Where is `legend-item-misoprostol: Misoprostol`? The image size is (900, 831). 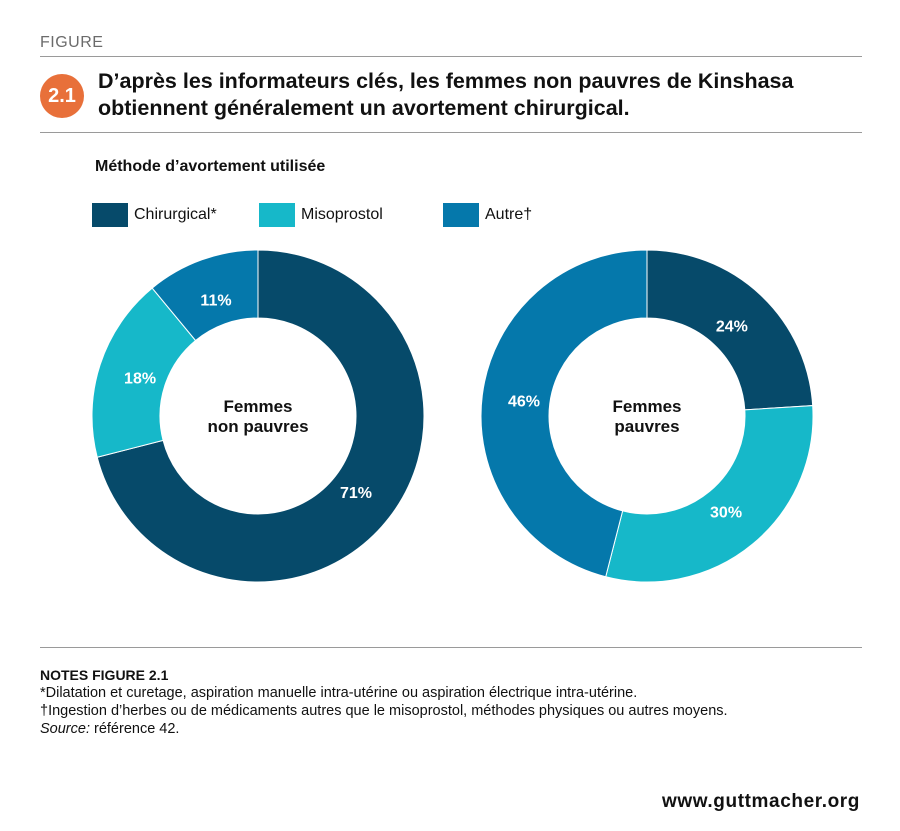
legend-item-misoprostol: Misoprostol is located at coordinates (321, 215).